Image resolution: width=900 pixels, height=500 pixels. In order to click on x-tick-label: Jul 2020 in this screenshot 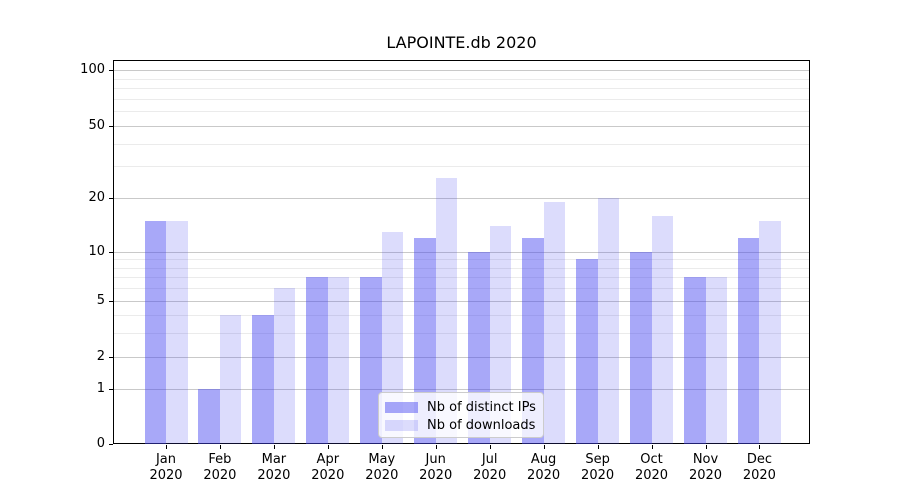, I will do `click(490, 467)`.